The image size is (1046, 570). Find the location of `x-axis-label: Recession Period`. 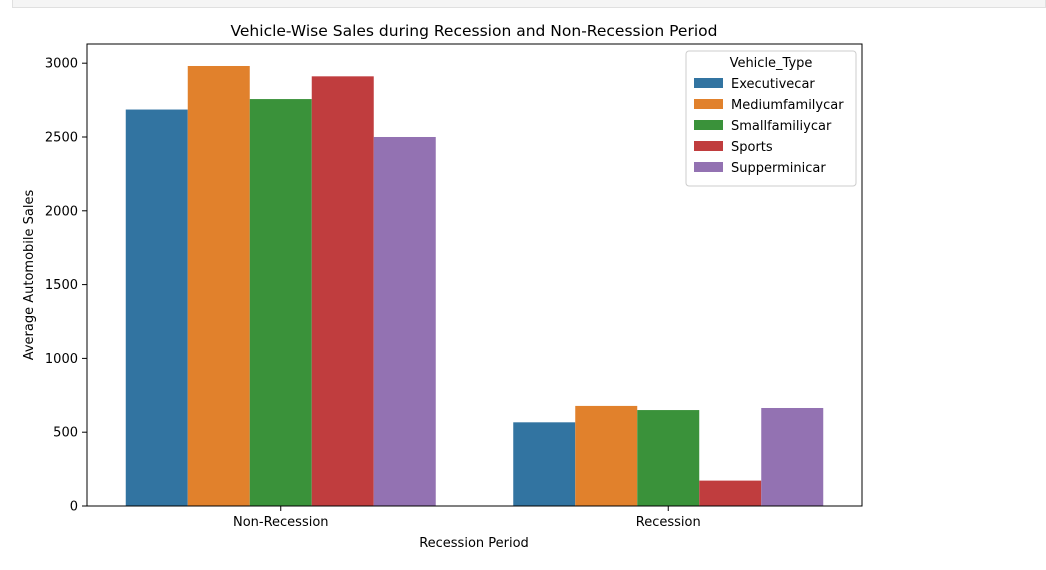

x-axis-label: Recession Period is located at coordinates (474, 543).